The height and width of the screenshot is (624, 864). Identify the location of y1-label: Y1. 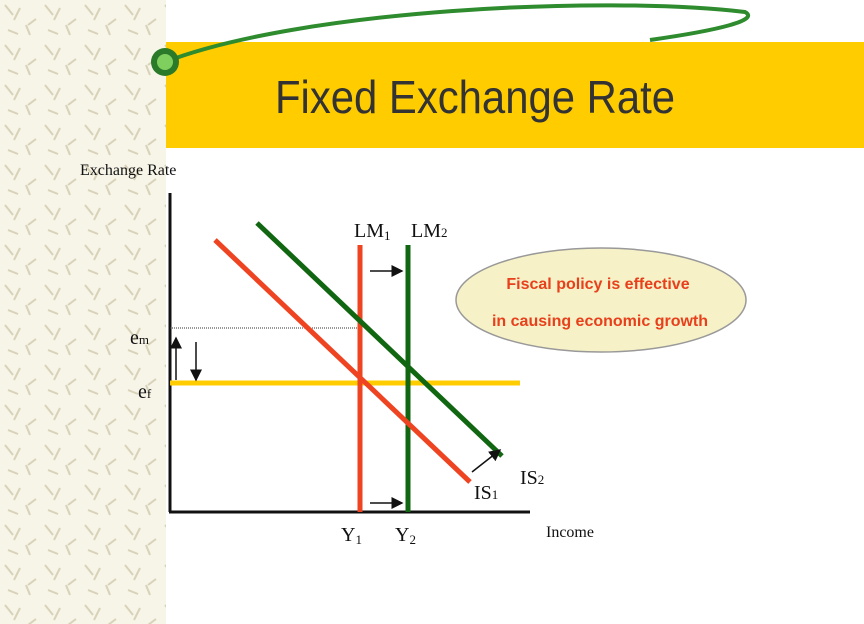
(351, 535).